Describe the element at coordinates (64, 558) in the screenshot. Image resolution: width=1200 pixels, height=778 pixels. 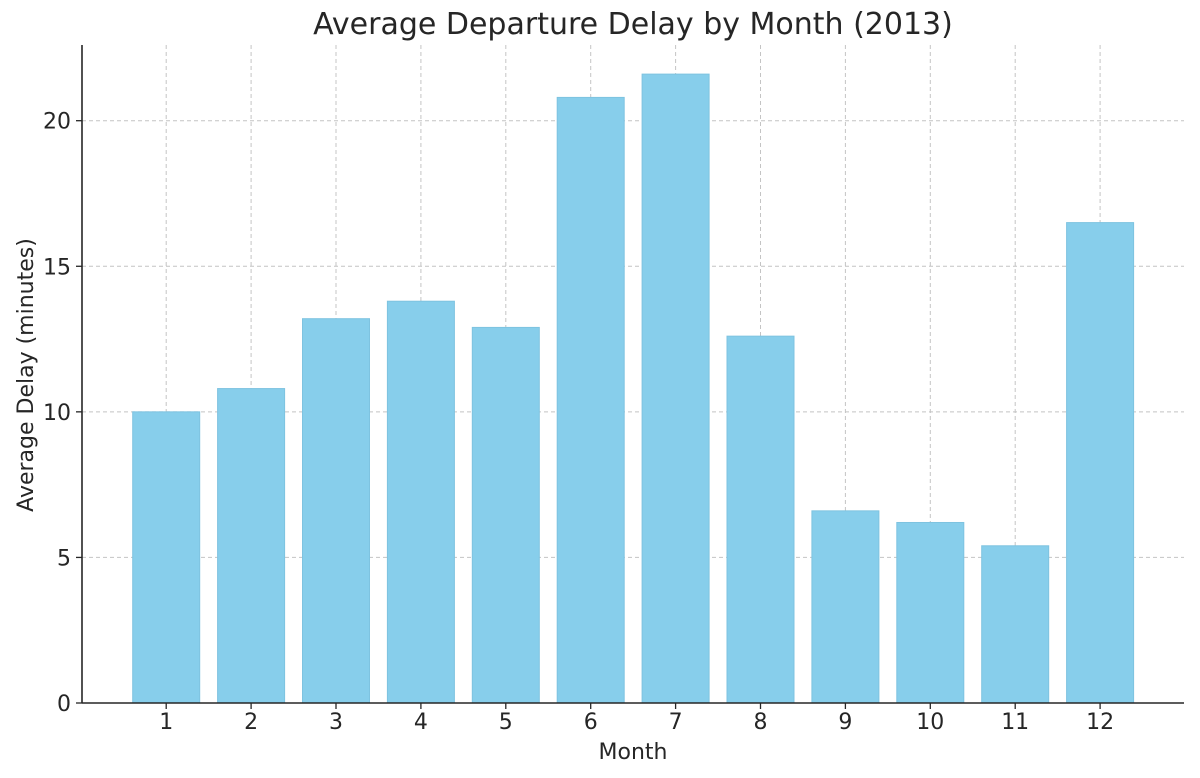
I see `y-tick-label: 5` at that location.